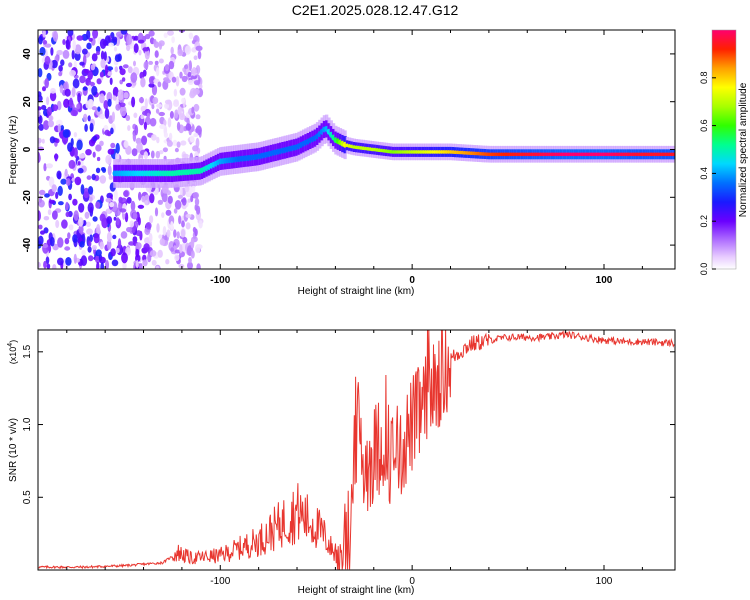  What do you see at coordinates (412, 280) in the screenshot?
I see `x-tick-label: 0` at bounding box center [412, 280].